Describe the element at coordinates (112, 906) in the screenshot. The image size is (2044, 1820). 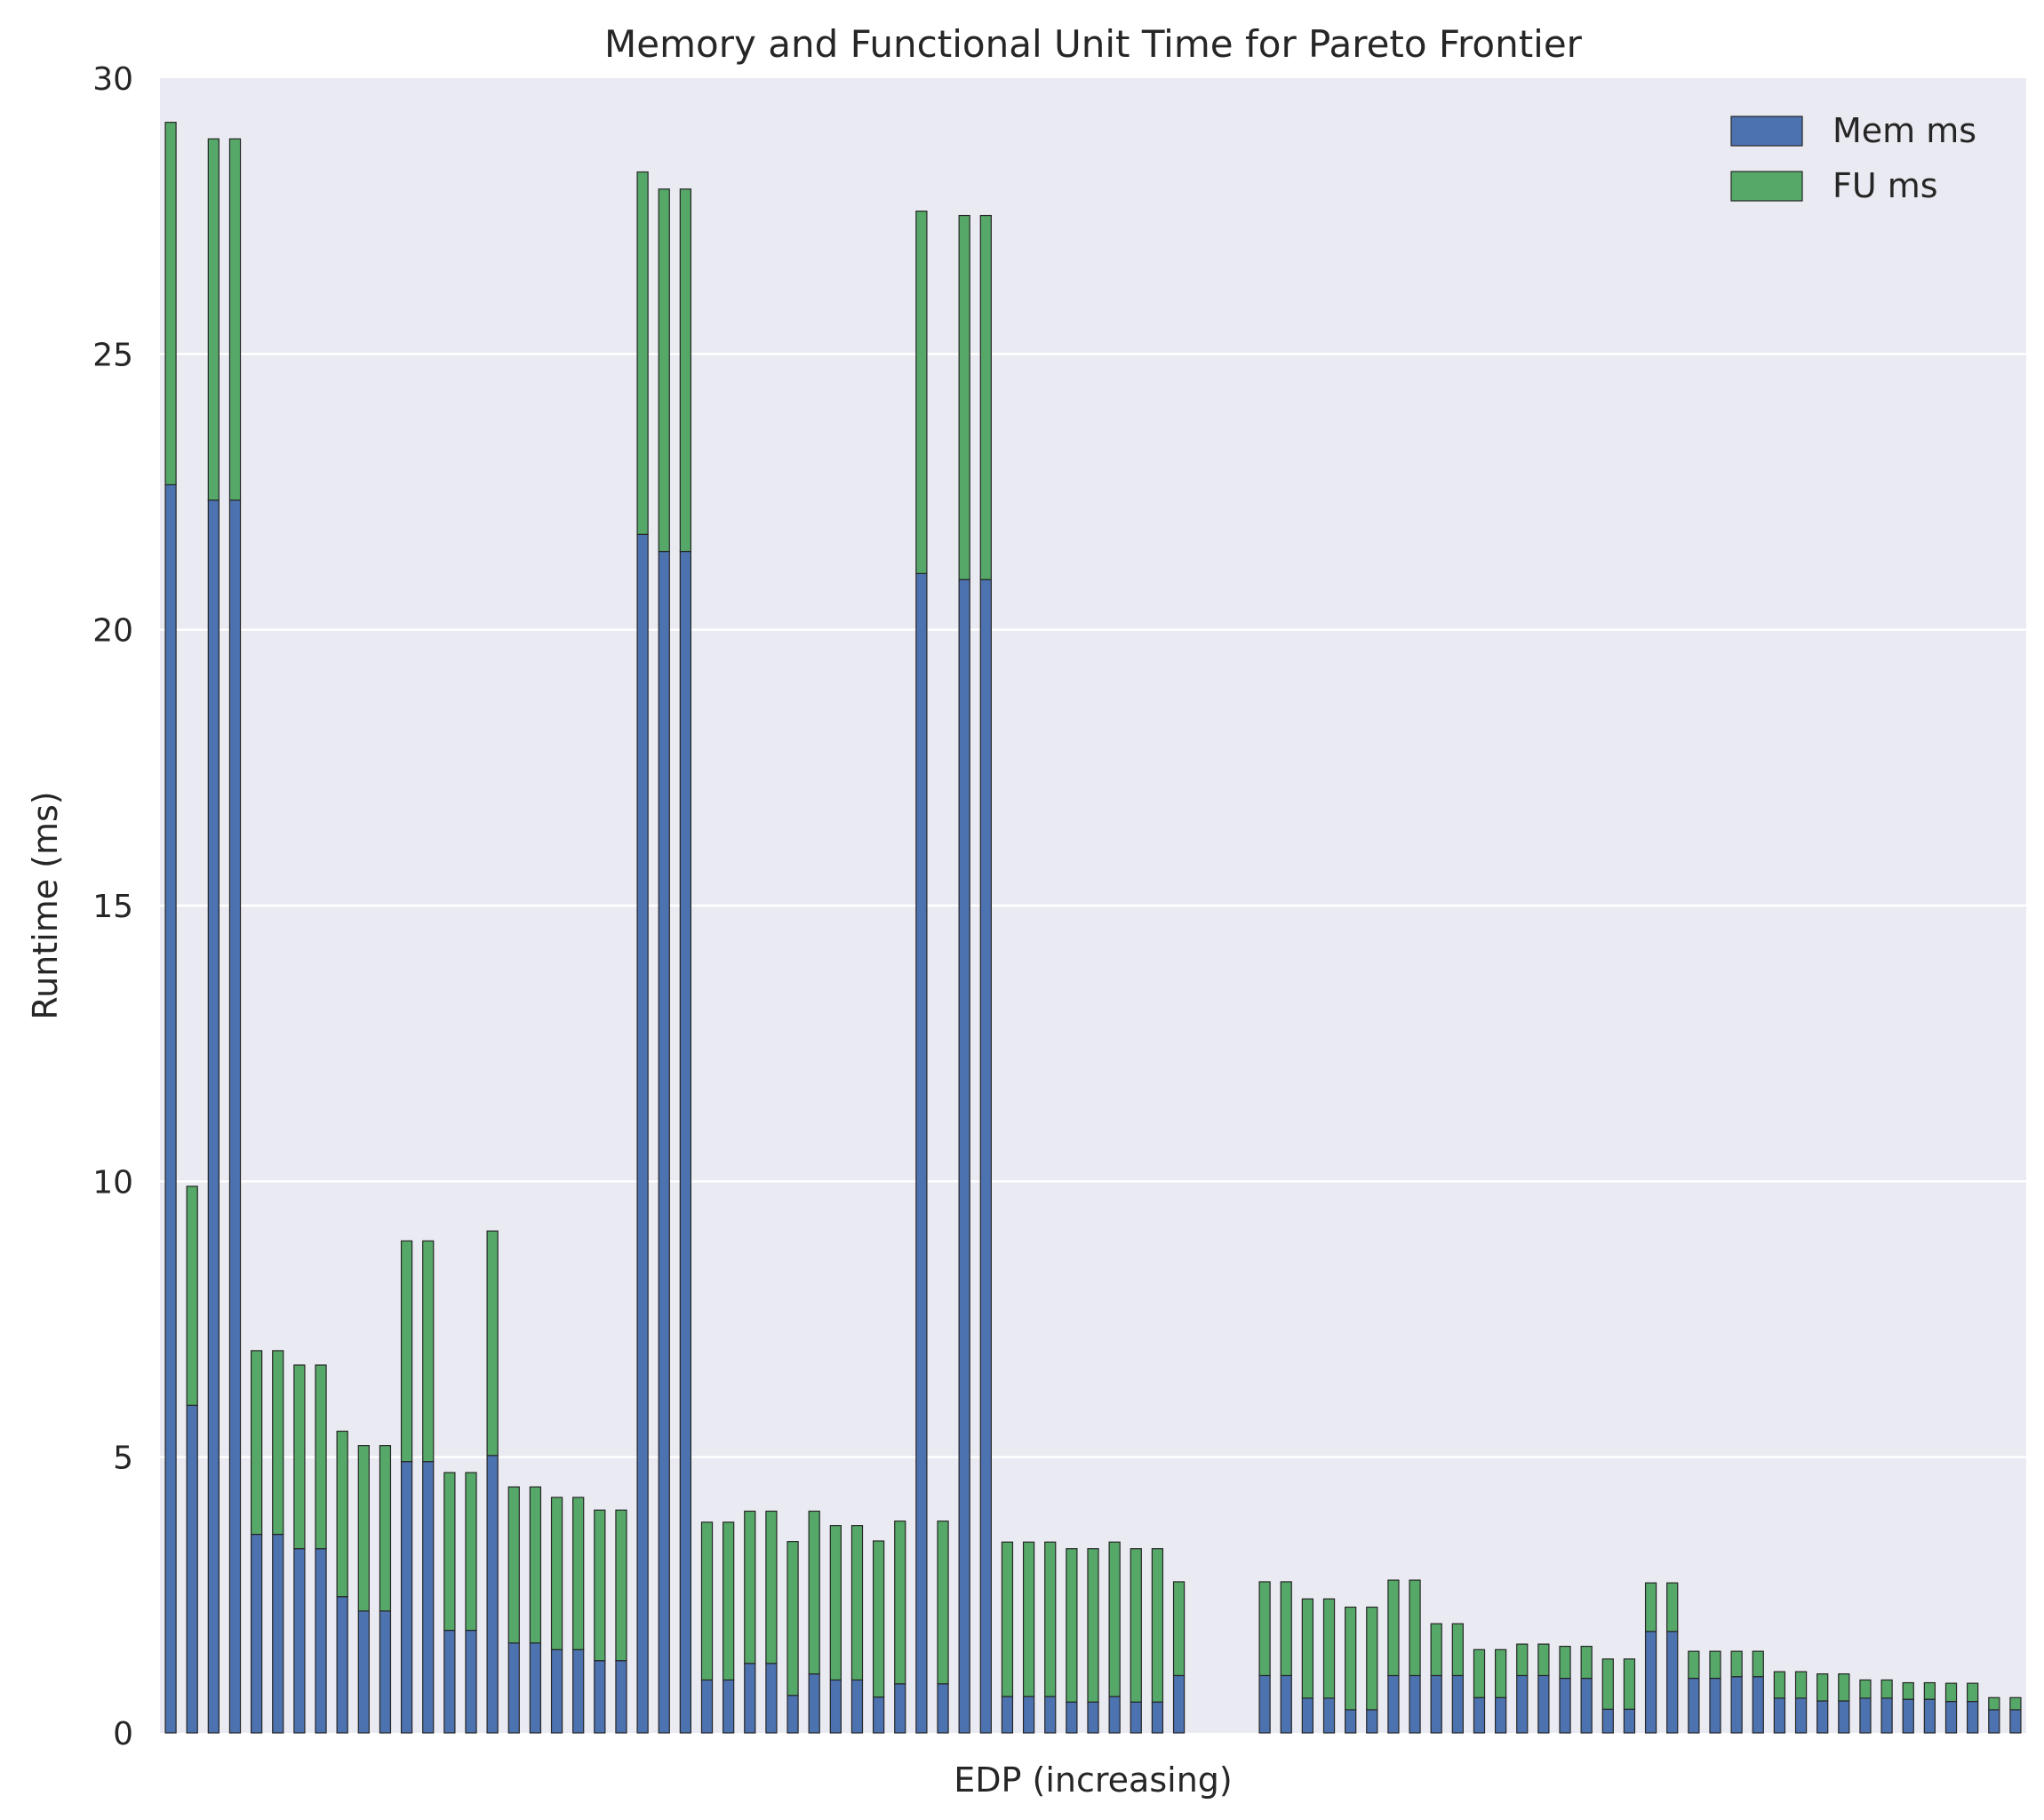
I see `y-tick-labels: 0 5 10 15 20 25 30` at that location.